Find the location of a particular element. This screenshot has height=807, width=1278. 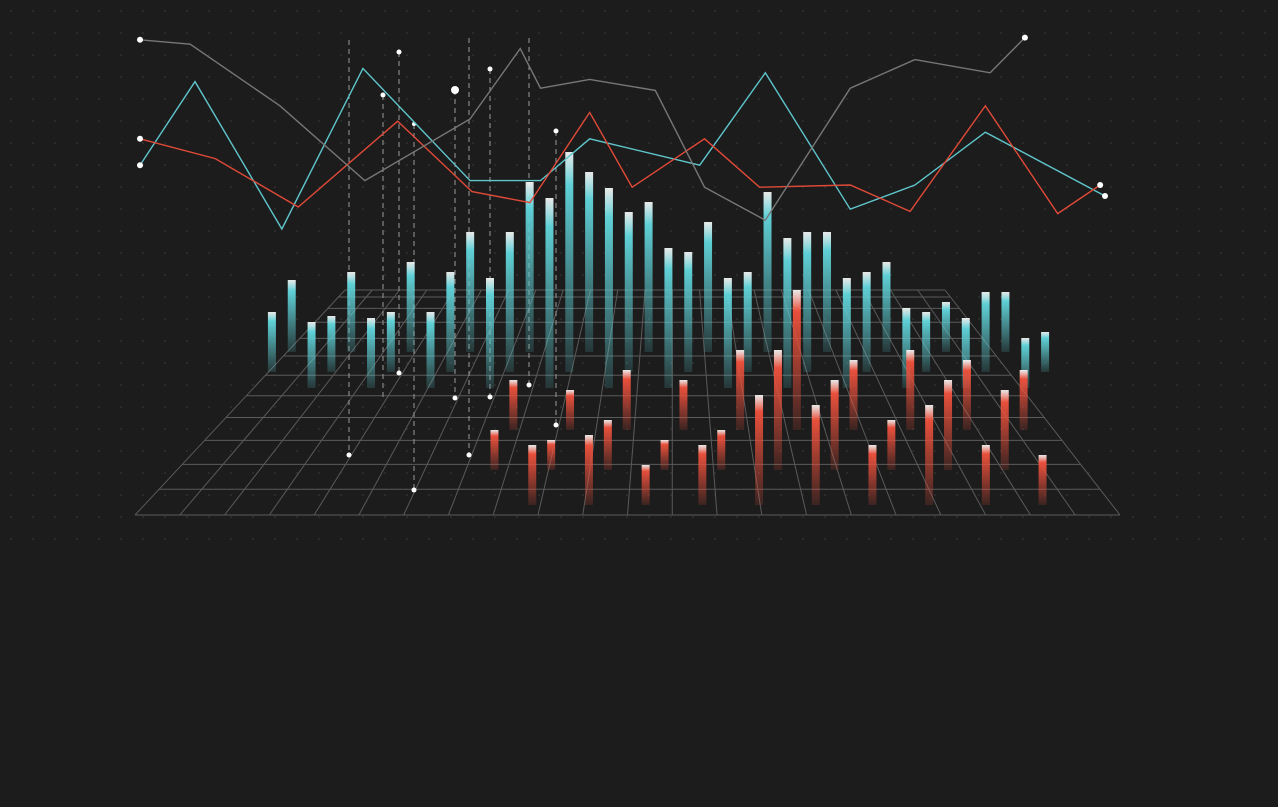

guide-dots is located at coordinates (452, 271).